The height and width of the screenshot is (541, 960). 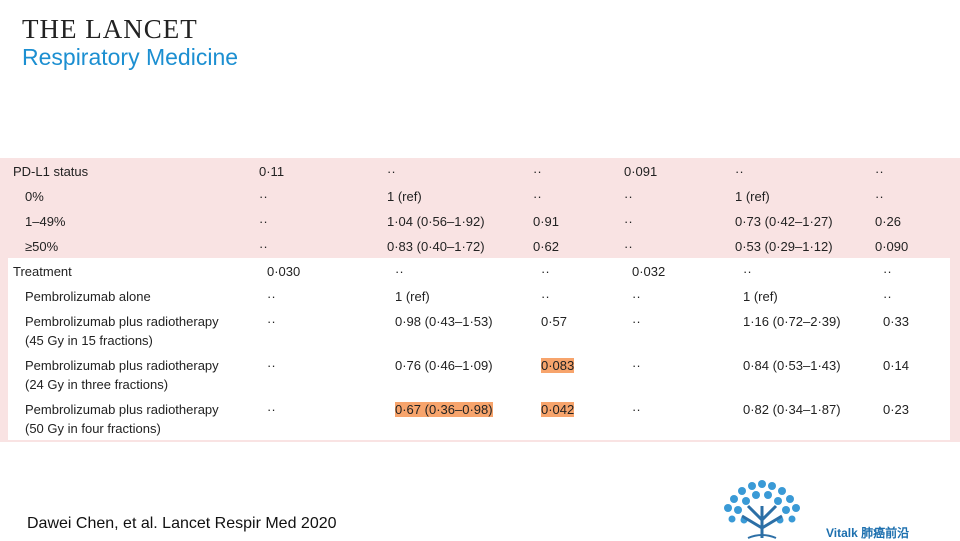 I want to click on row-label: Pembrolizumab alone, so click(x=88, y=296).